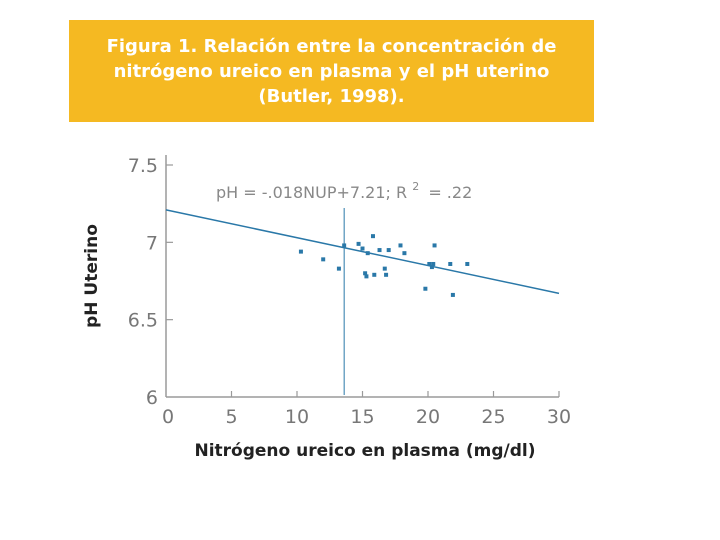  I want to click on x-tick-label: 15, so click(362, 417).